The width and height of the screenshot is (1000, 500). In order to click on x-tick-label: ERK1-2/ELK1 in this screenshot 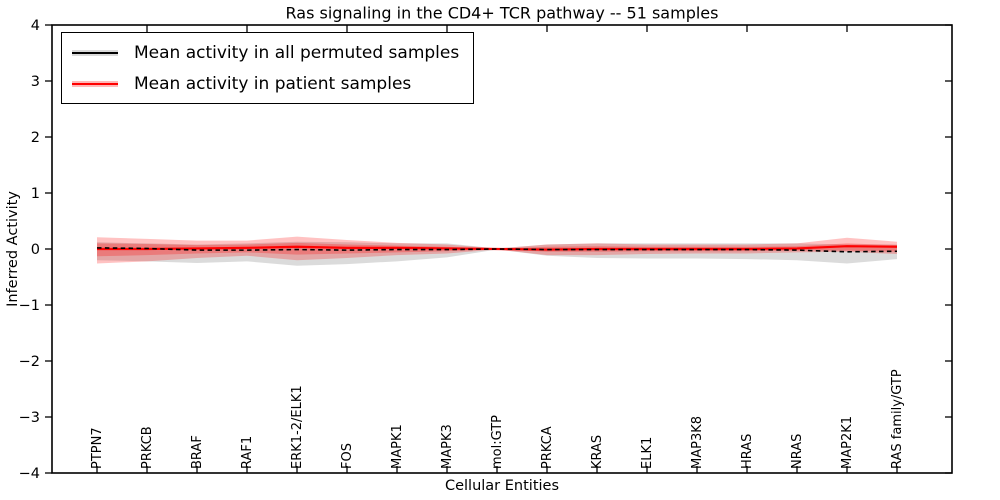, I will do `click(297, 427)`.